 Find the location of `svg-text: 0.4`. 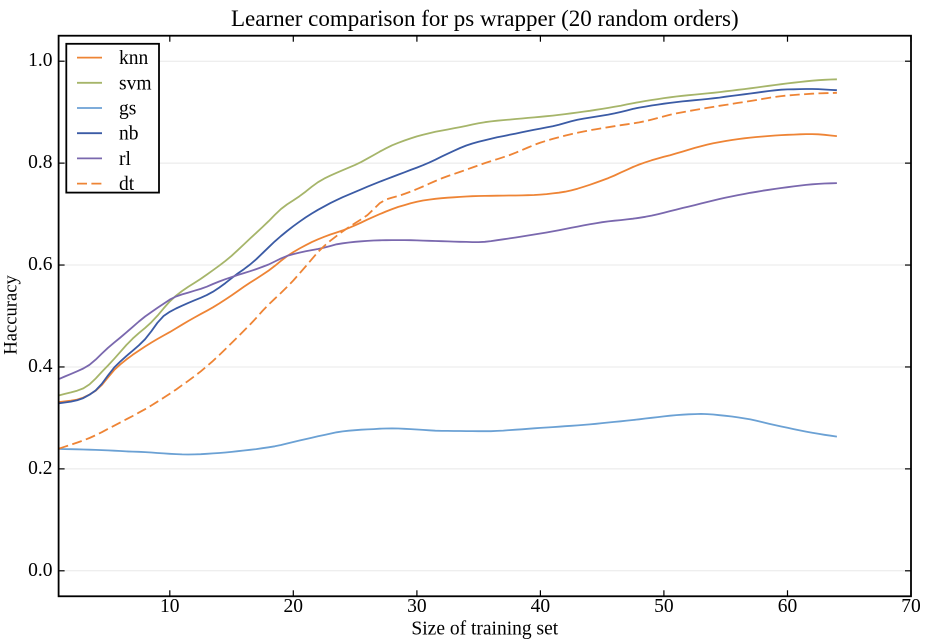

svg-text: 0.4 is located at coordinates (40, 366).